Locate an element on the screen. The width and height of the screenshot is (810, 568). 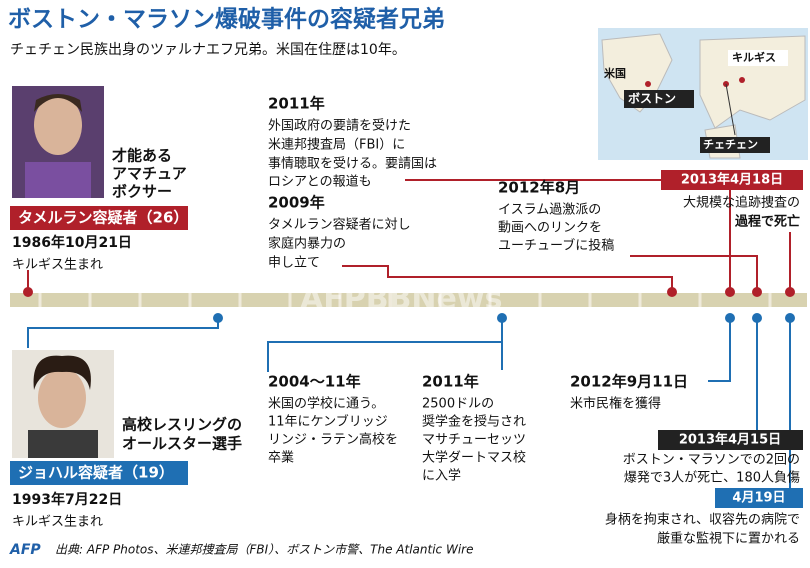
event-text: 米連邦捜査局（FBI）に is located at coordinates (336, 145).